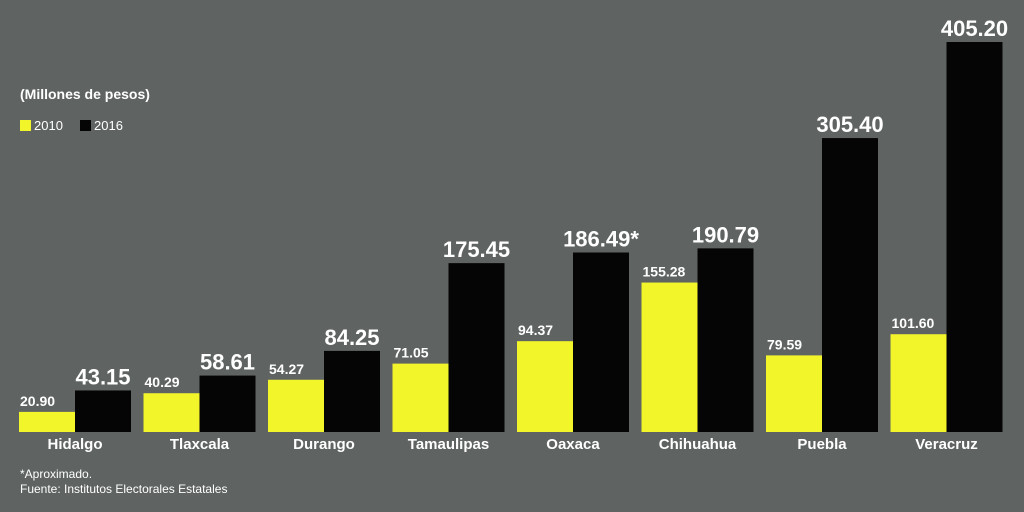 This screenshot has width=1024, height=512. Describe the element at coordinates (37, 401) in the screenshot. I see `value-label-hidalgo-2010: 20.90` at that location.